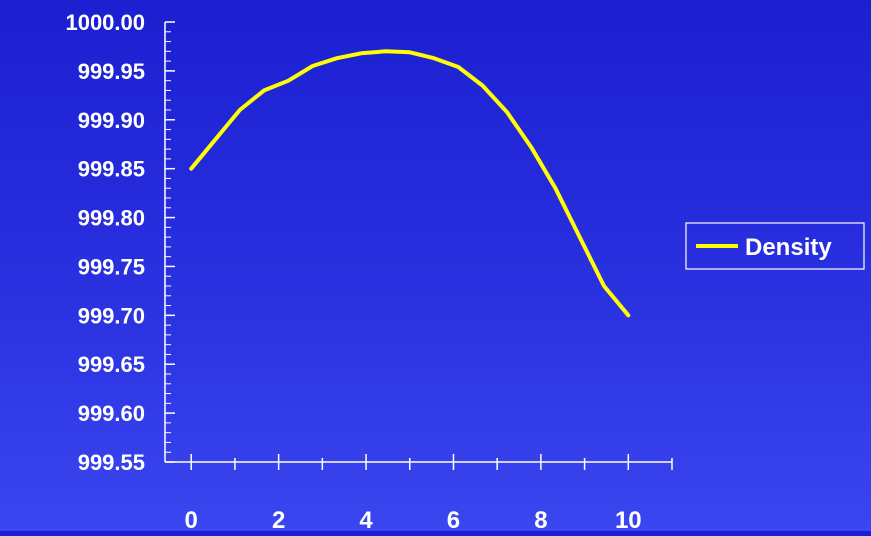  I want to click on y-tick-label: 999.60, so click(111, 413).